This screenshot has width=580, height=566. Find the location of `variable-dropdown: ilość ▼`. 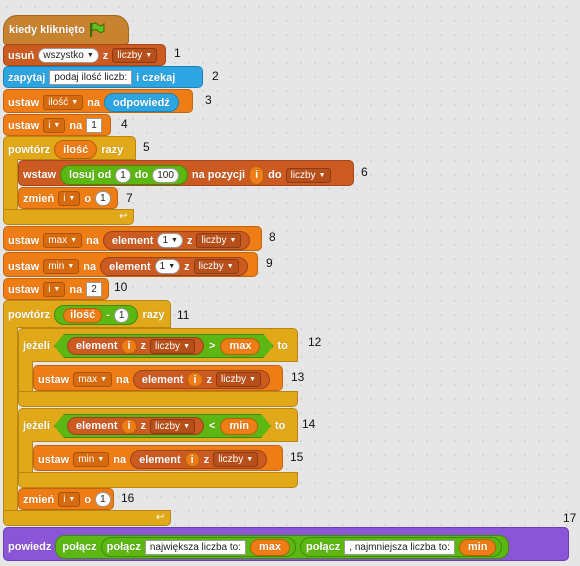

variable-dropdown: ilość ▼ is located at coordinates (63, 102).